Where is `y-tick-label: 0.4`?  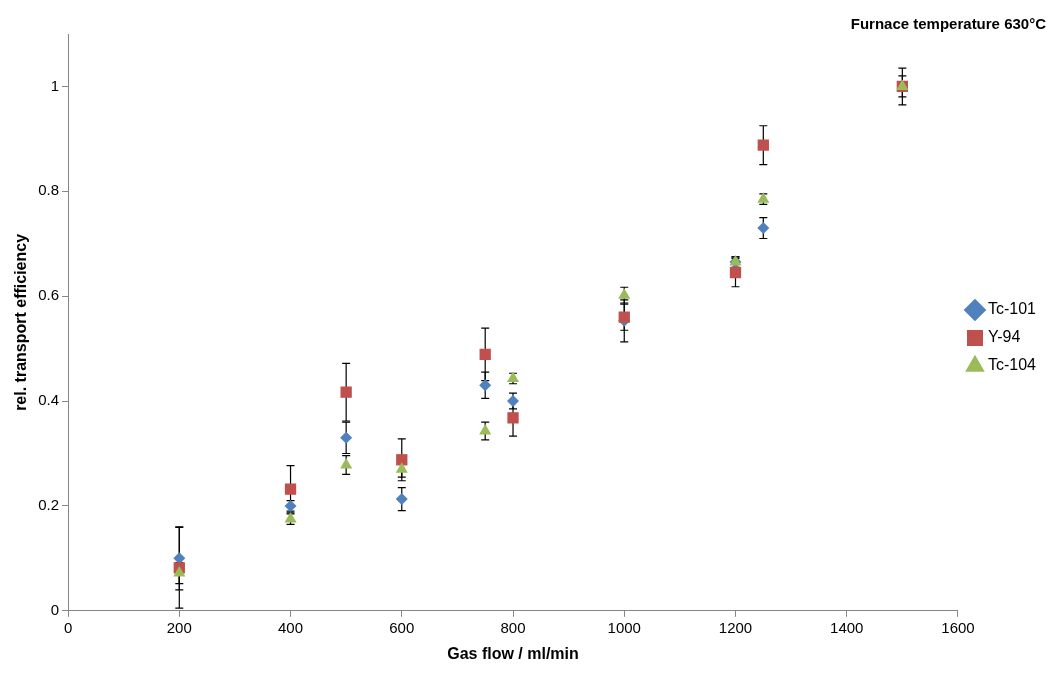
y-tick-label: 0.4 is located at coordinates (49, 400).